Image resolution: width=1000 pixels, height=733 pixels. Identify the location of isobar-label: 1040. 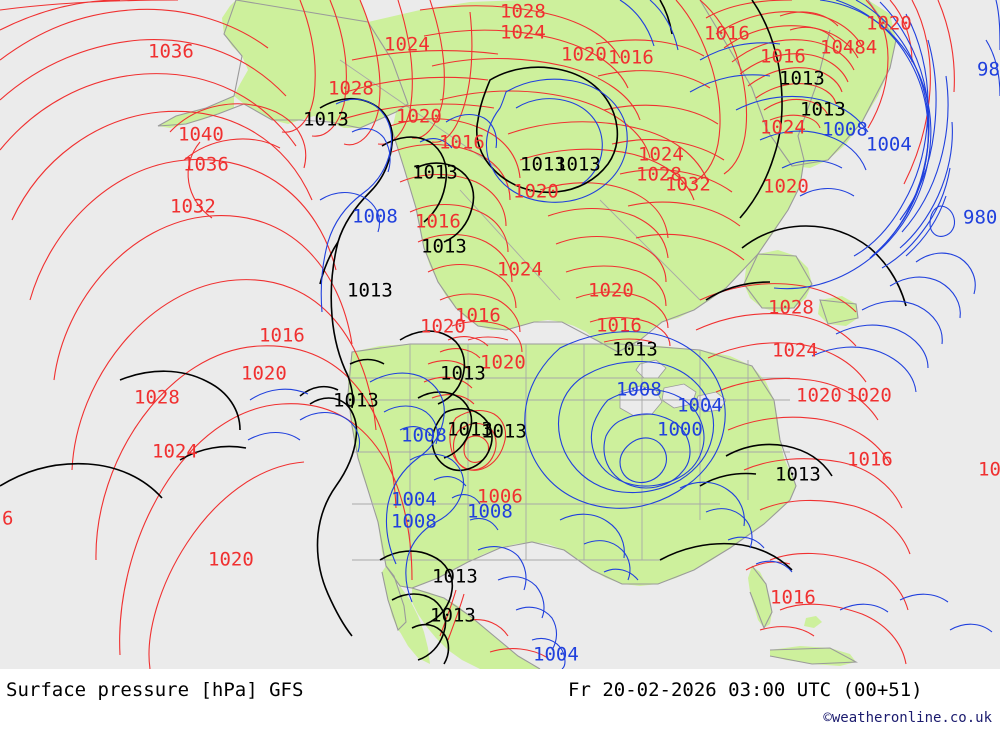
(201, 135).